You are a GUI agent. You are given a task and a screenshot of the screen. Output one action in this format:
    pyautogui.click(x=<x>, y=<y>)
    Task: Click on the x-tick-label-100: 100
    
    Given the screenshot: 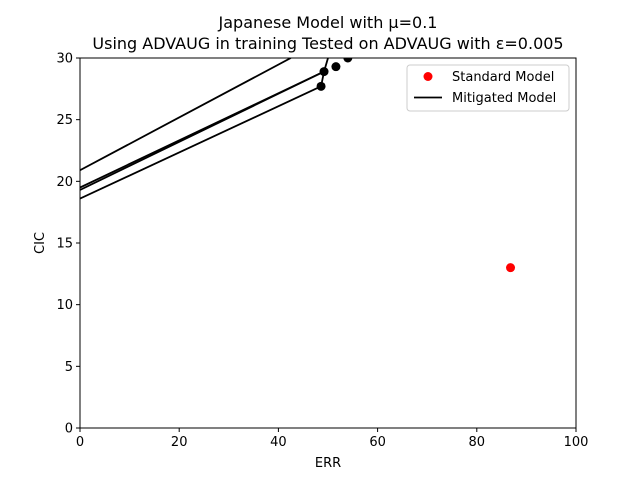 What is the action you would take?
    pyautogui.click(x=576, y=442)
    